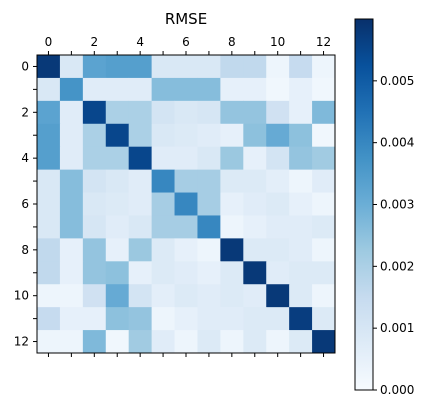 The height and width of the screenshot is (409, 431). Describe the element at coordinates (25, 66) in the screenshot. I see `y-tick-label: 0` at that location.